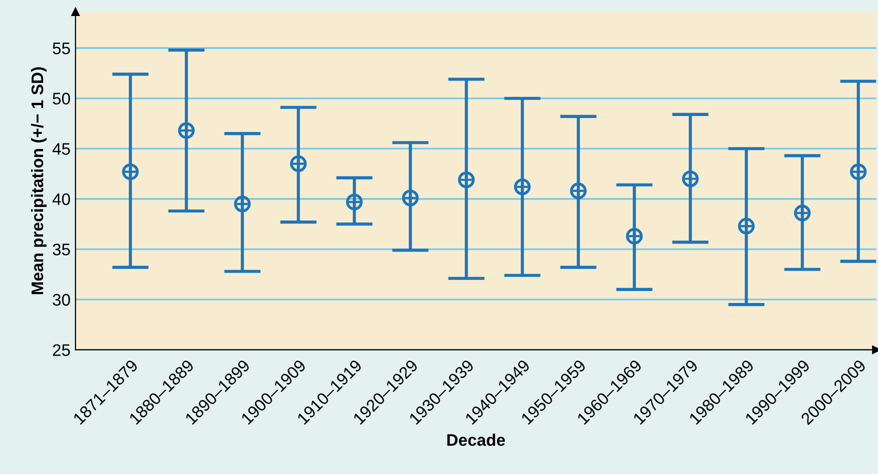  What do you see at coordinates (61, 98) in the screenshot?
I see `y-tick-label: 50` at bounding box center [61, 98].